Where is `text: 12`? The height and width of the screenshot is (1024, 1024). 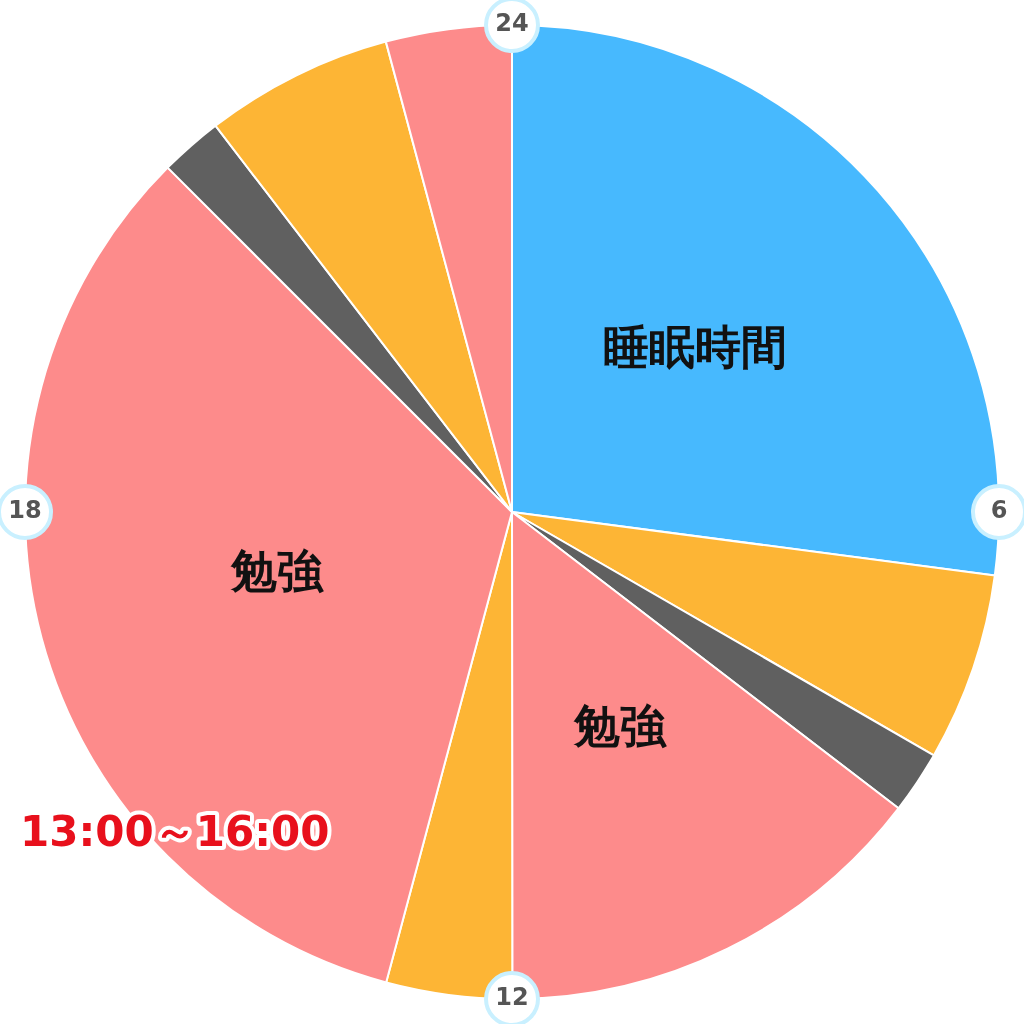 text: 12 is located at coordinates (512, 997).